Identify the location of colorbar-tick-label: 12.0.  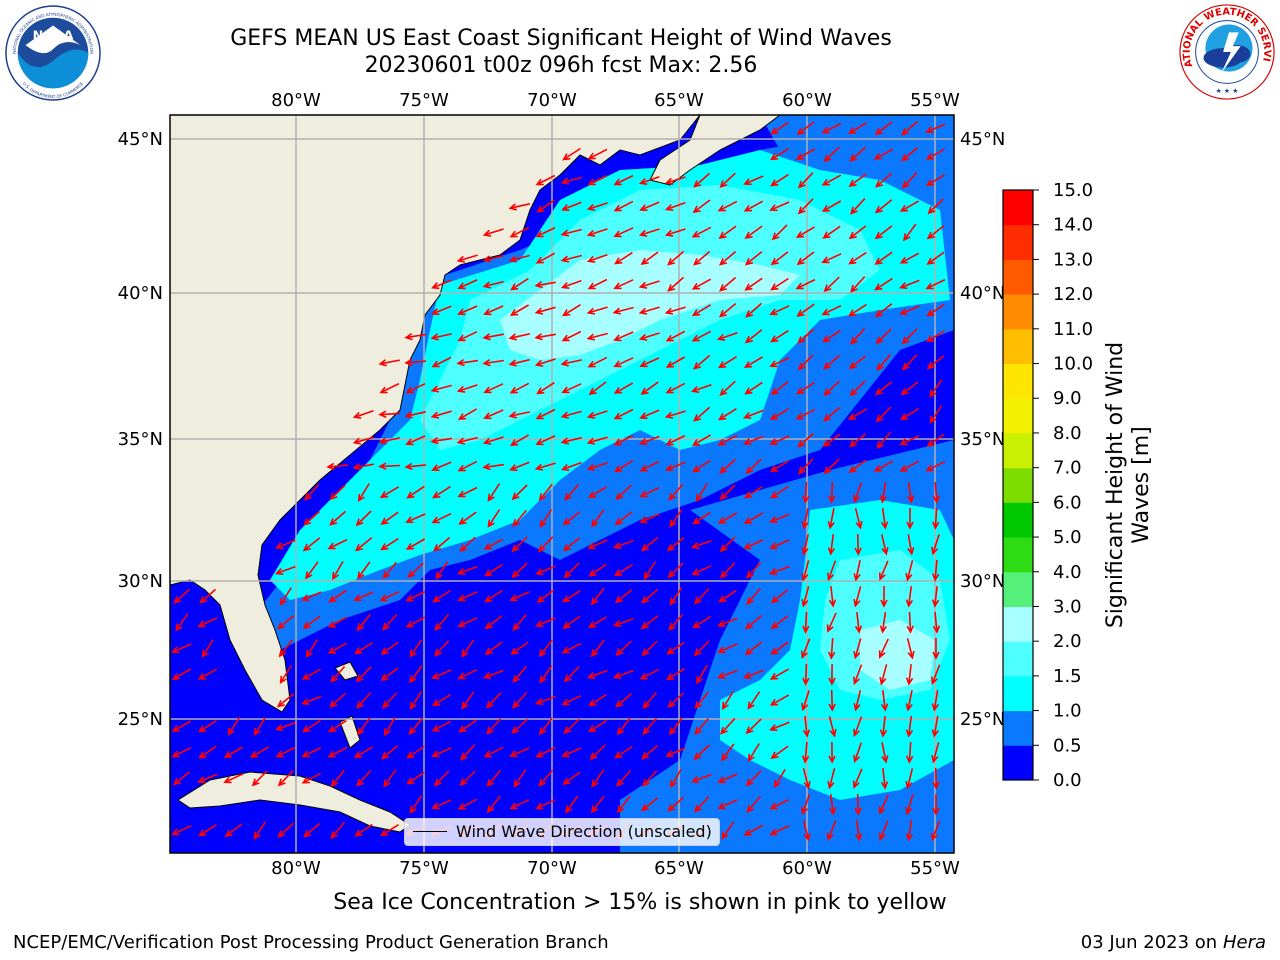
(1073, 294).